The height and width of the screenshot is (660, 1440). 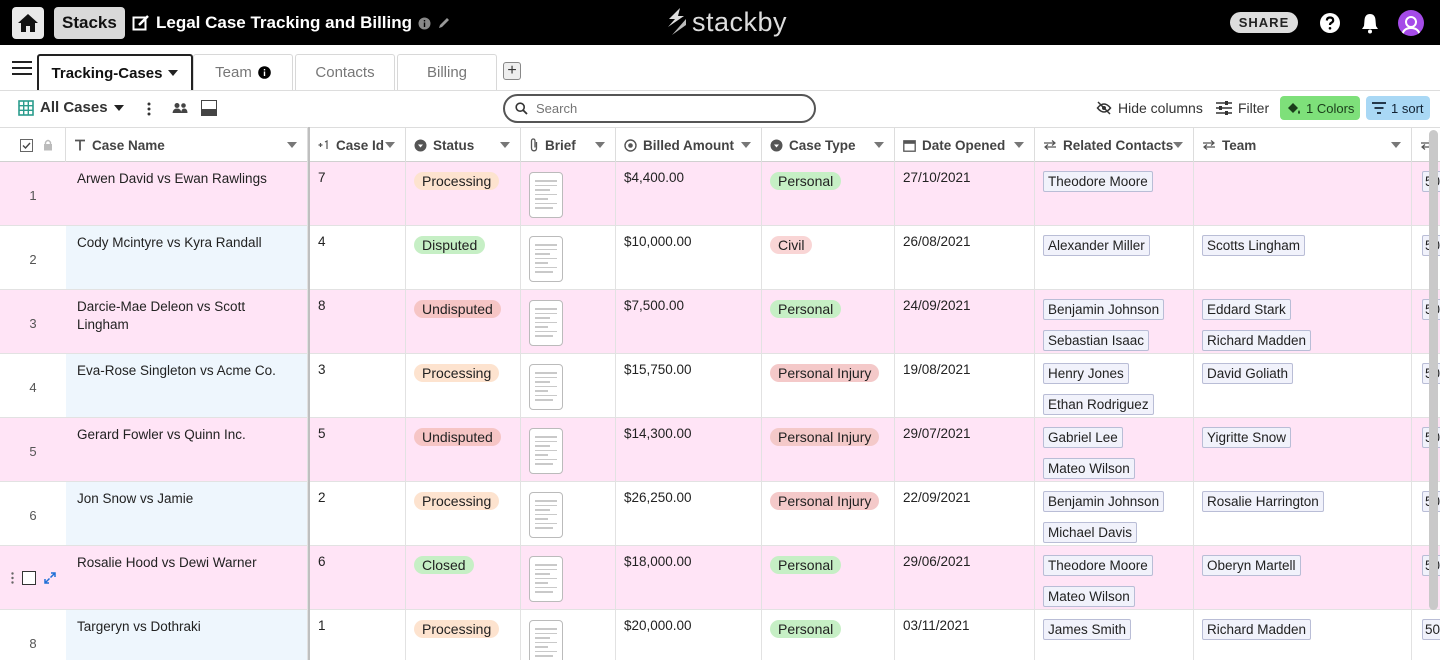 I want to click on cell-more: 50, so click(x=1426, y=635).